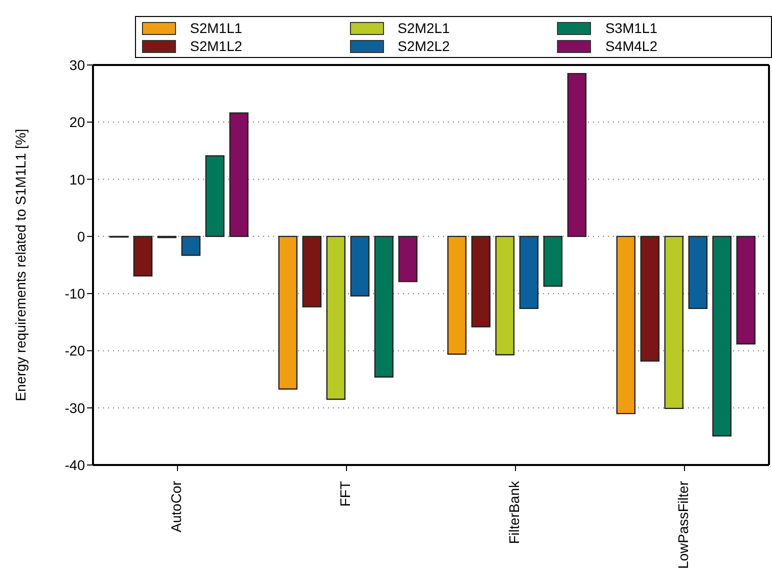 The image size is (772, 580). I want to click on y-tick-label: -30, so click(75, 408).